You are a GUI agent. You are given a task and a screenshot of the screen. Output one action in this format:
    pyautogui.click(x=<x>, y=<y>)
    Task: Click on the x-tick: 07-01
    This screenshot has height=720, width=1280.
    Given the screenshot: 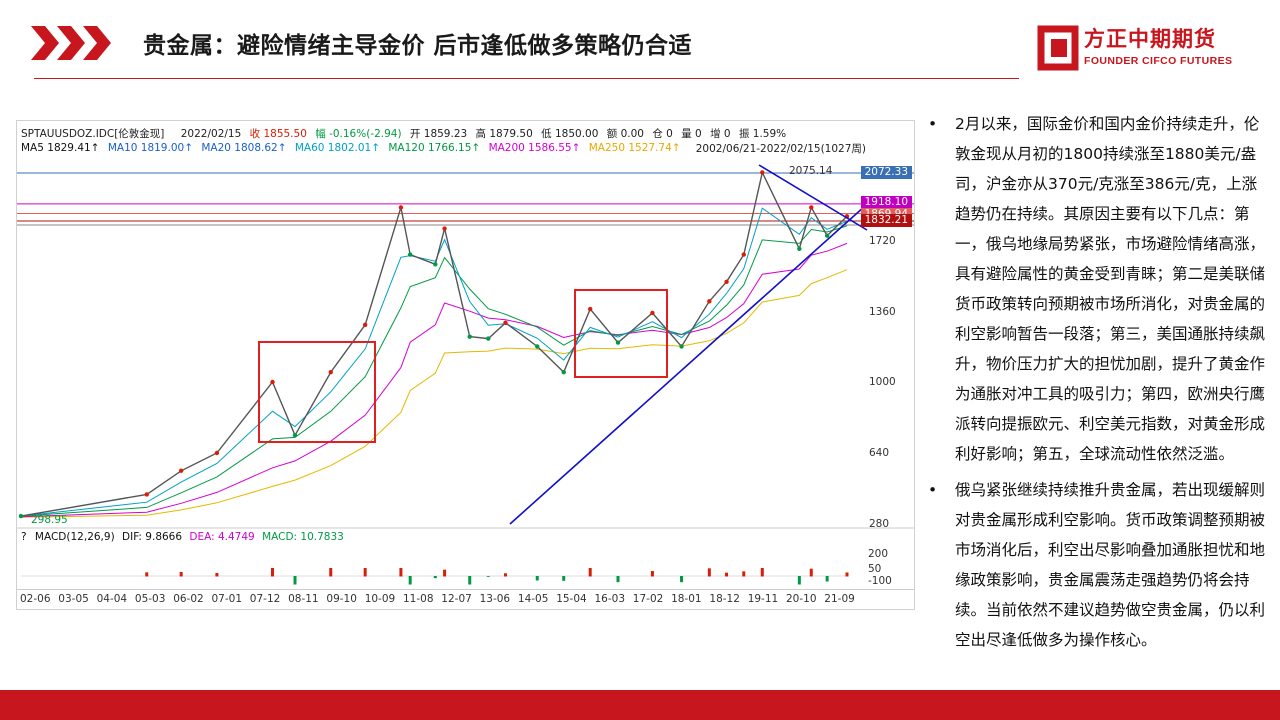 What is the action you would take?
    pyautogui.click(x=227, y=599)
    